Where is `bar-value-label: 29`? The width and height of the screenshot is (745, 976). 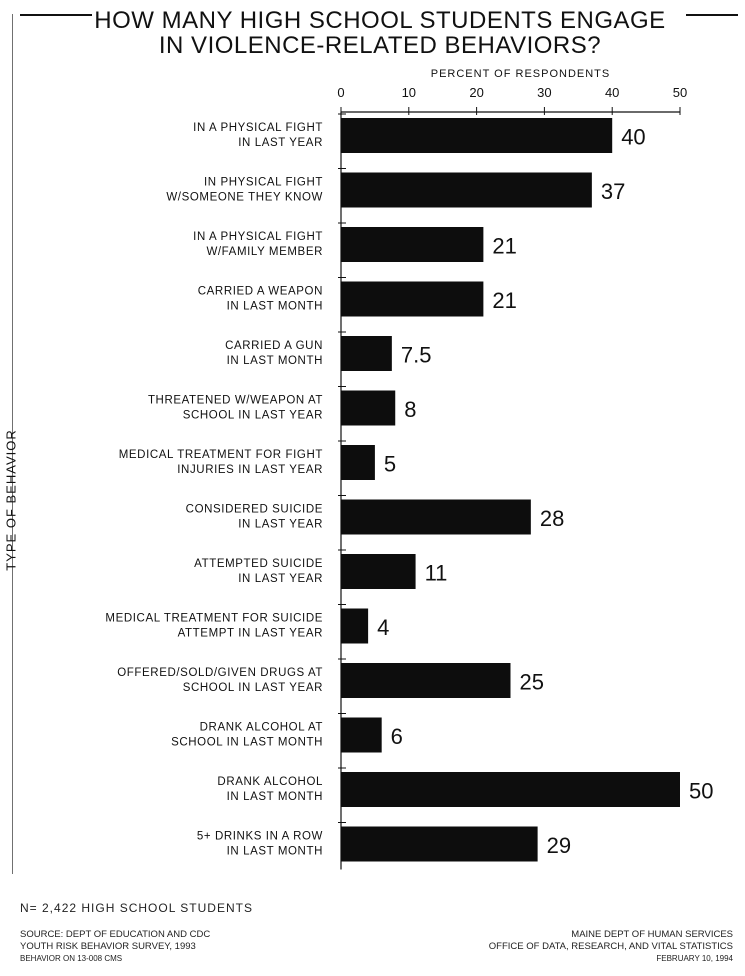 bar-value-label: 29 is located at coordinates (559, 845).